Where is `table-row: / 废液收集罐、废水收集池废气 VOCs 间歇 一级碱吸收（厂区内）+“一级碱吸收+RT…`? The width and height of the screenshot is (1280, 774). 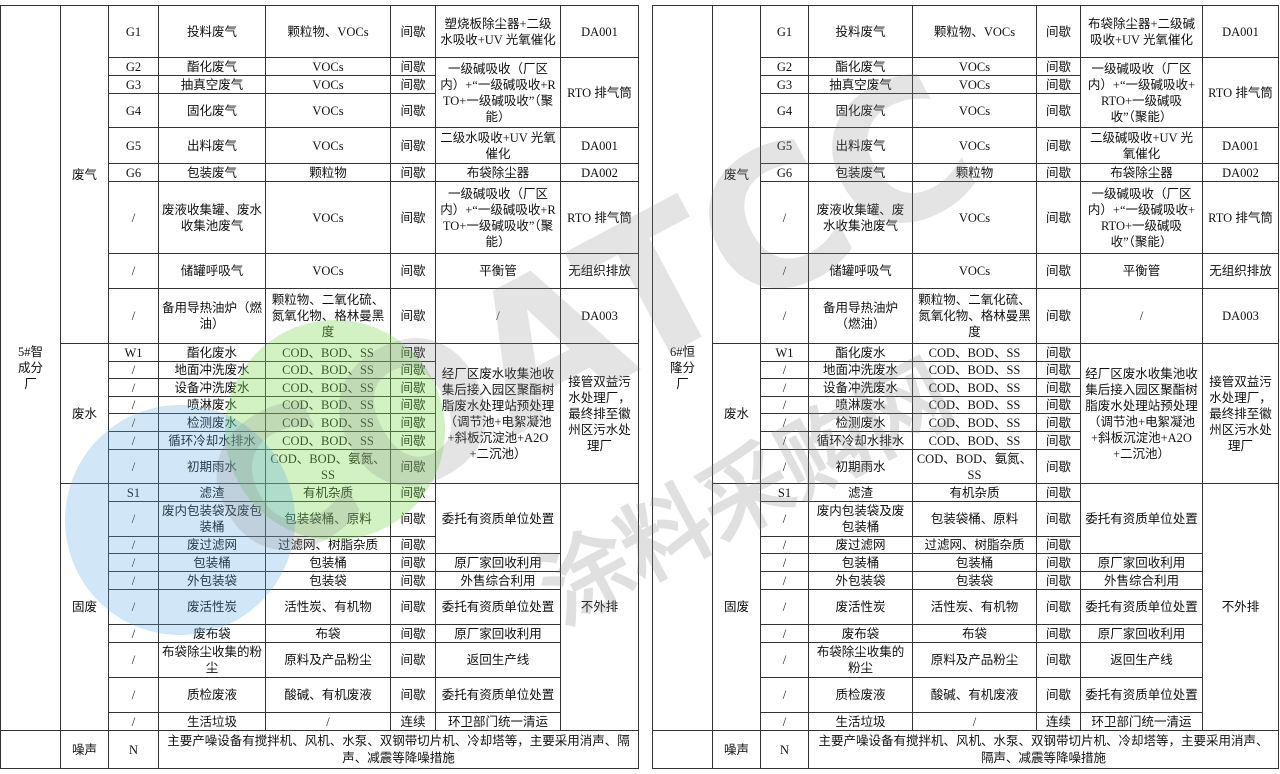 table-row: / 废液收集罐、废水收集池废气 VOCs 间歇 一级碱吸收（厂区内）+“一级碱吸收+RT… is located at coordinates (966, 217).